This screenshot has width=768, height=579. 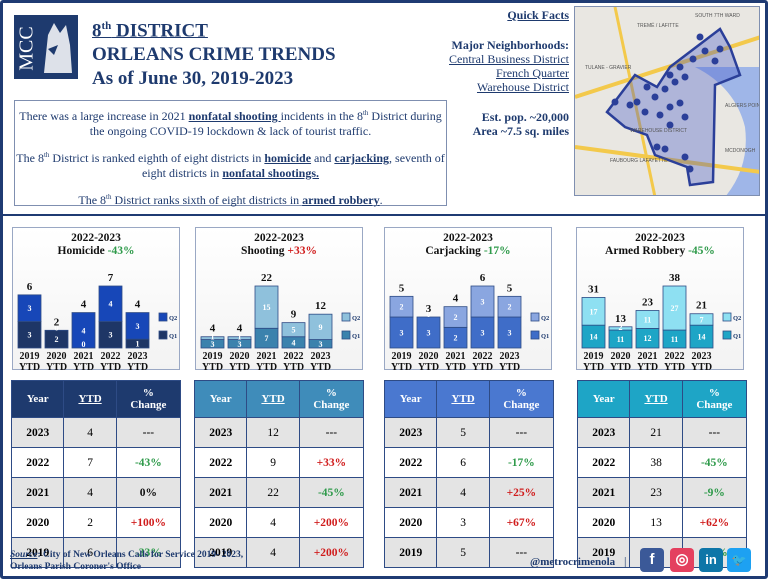 I want to click on cell-ytd: 22, so click(x=273, y=492).